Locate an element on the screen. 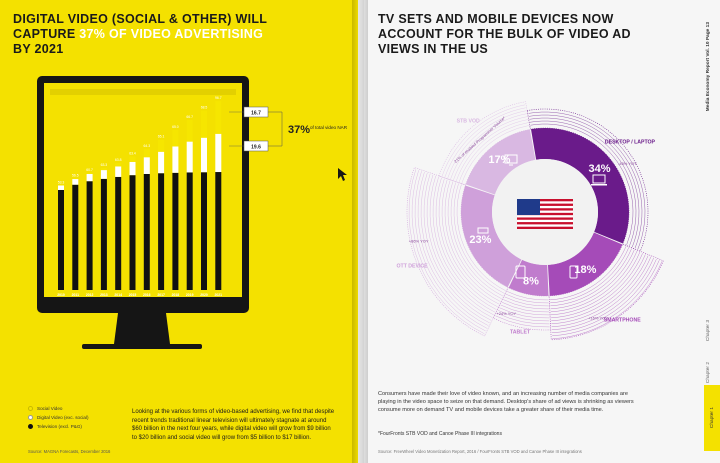 The height and width of the screenshot is (463, 720). bar-total-label: 53.3 is located at coordinates (61, 182).